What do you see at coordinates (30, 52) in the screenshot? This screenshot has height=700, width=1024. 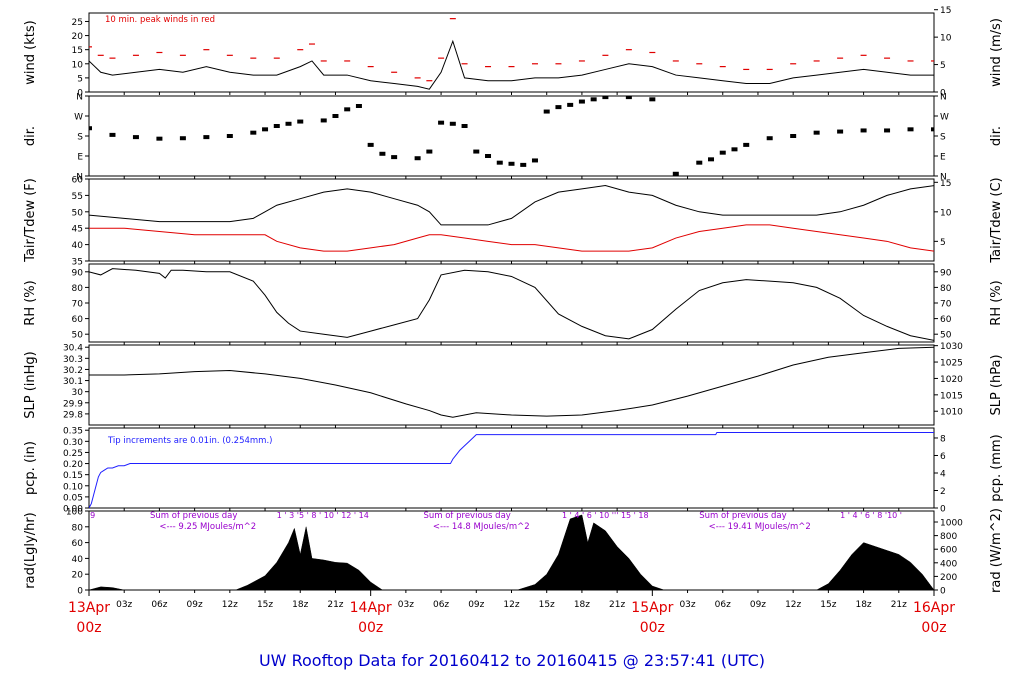 I see `ylabel-left: wind (kts)` at bounding box center [30, 52].